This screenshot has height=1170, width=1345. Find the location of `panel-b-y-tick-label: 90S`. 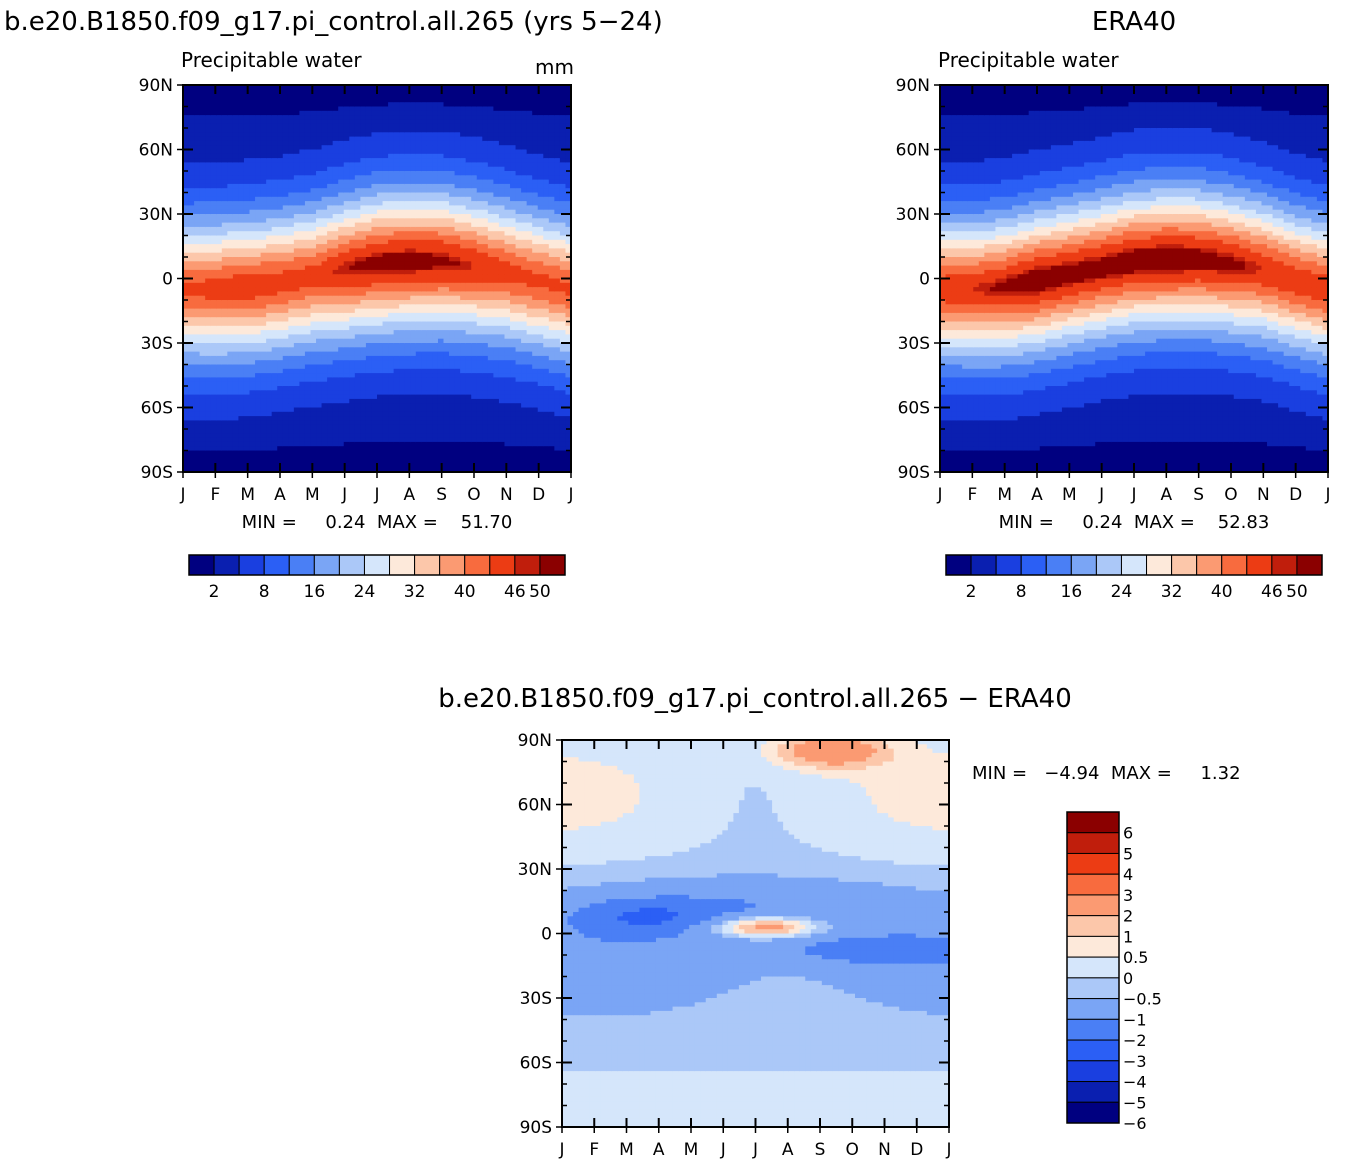

panel-b-y-tick-label: 90S is located at coordinates (914, 473).